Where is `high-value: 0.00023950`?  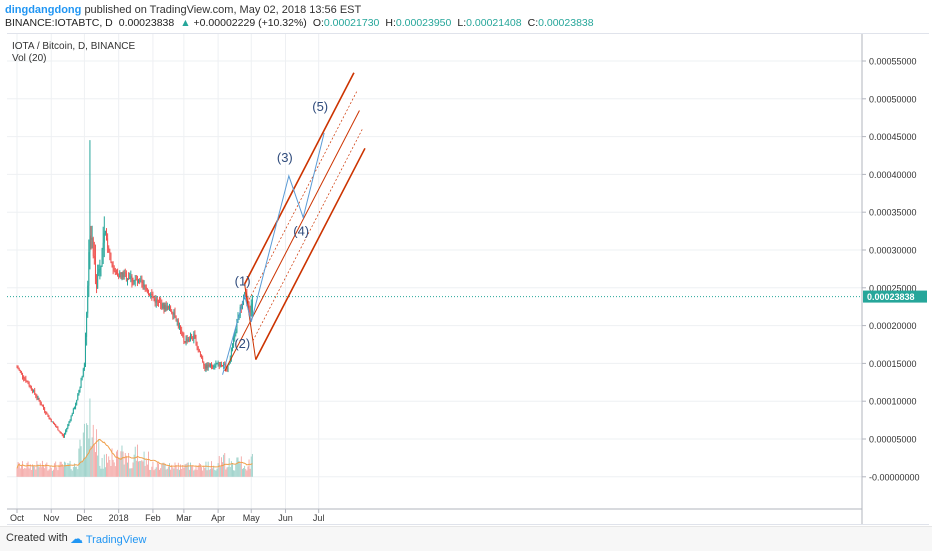
high-value: 0.00023950 is located at coordinates (423, 23).